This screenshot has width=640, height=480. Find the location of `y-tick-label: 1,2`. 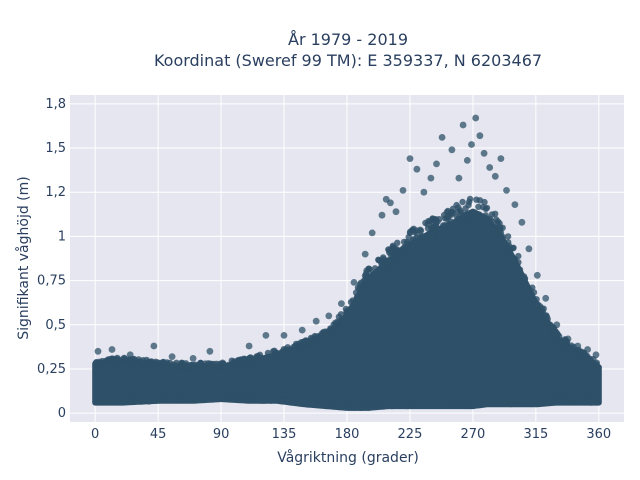

y-tick-label: 1,2 is located at coordinates (55, 192).